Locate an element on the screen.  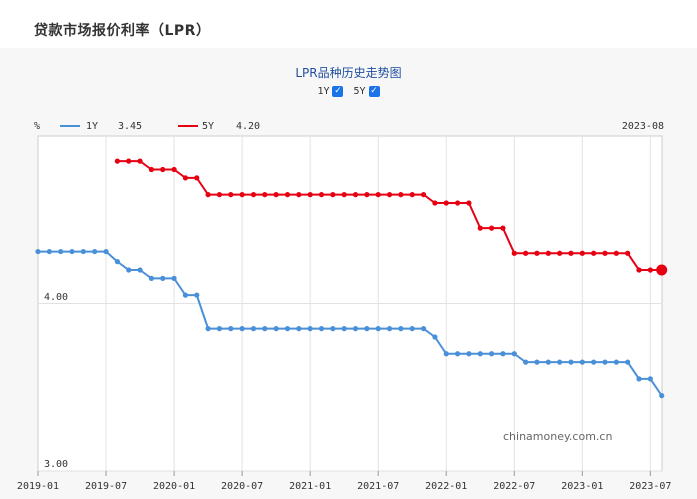
checkbox-5y: ✓ is located at coordinates (374, 91).